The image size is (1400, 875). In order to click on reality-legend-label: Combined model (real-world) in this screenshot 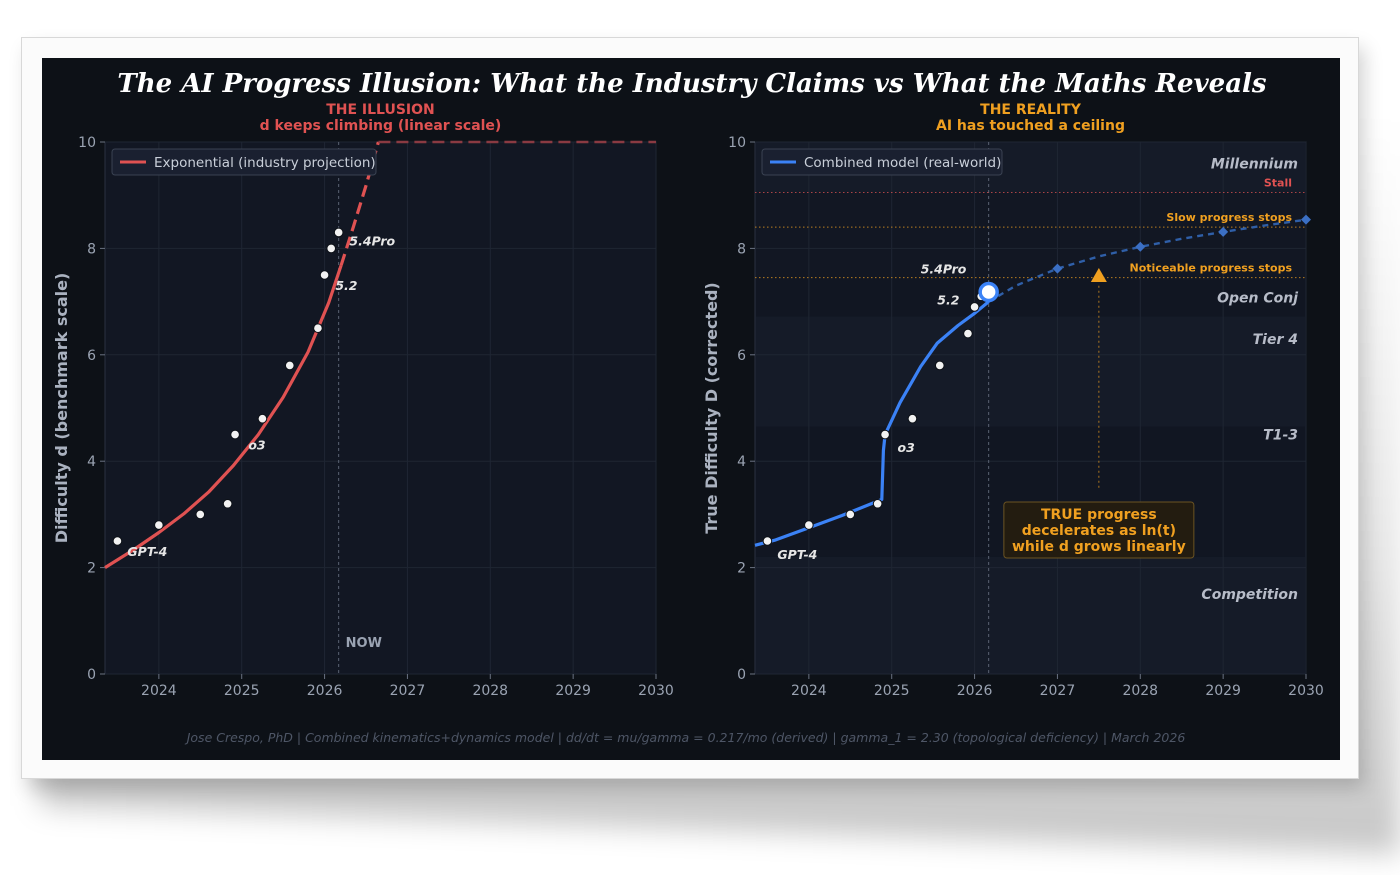, I will do `click(902, 163)`.